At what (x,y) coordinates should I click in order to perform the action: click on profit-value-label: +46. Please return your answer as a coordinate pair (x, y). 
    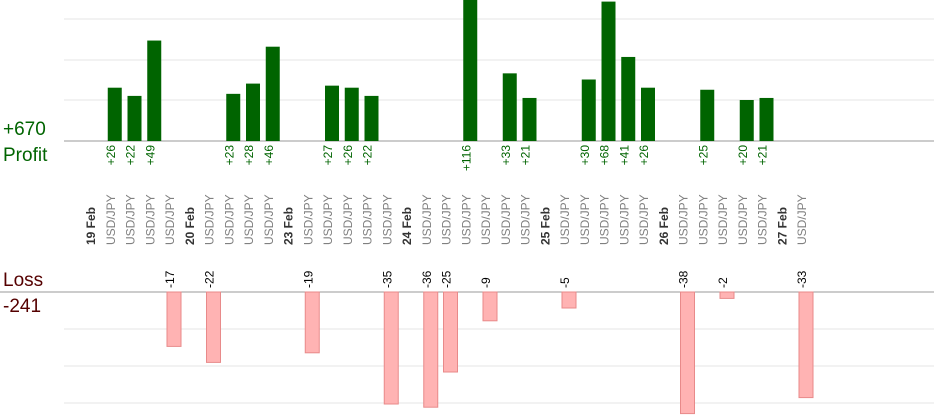
    Looking at the image, I should click on (269, 155).